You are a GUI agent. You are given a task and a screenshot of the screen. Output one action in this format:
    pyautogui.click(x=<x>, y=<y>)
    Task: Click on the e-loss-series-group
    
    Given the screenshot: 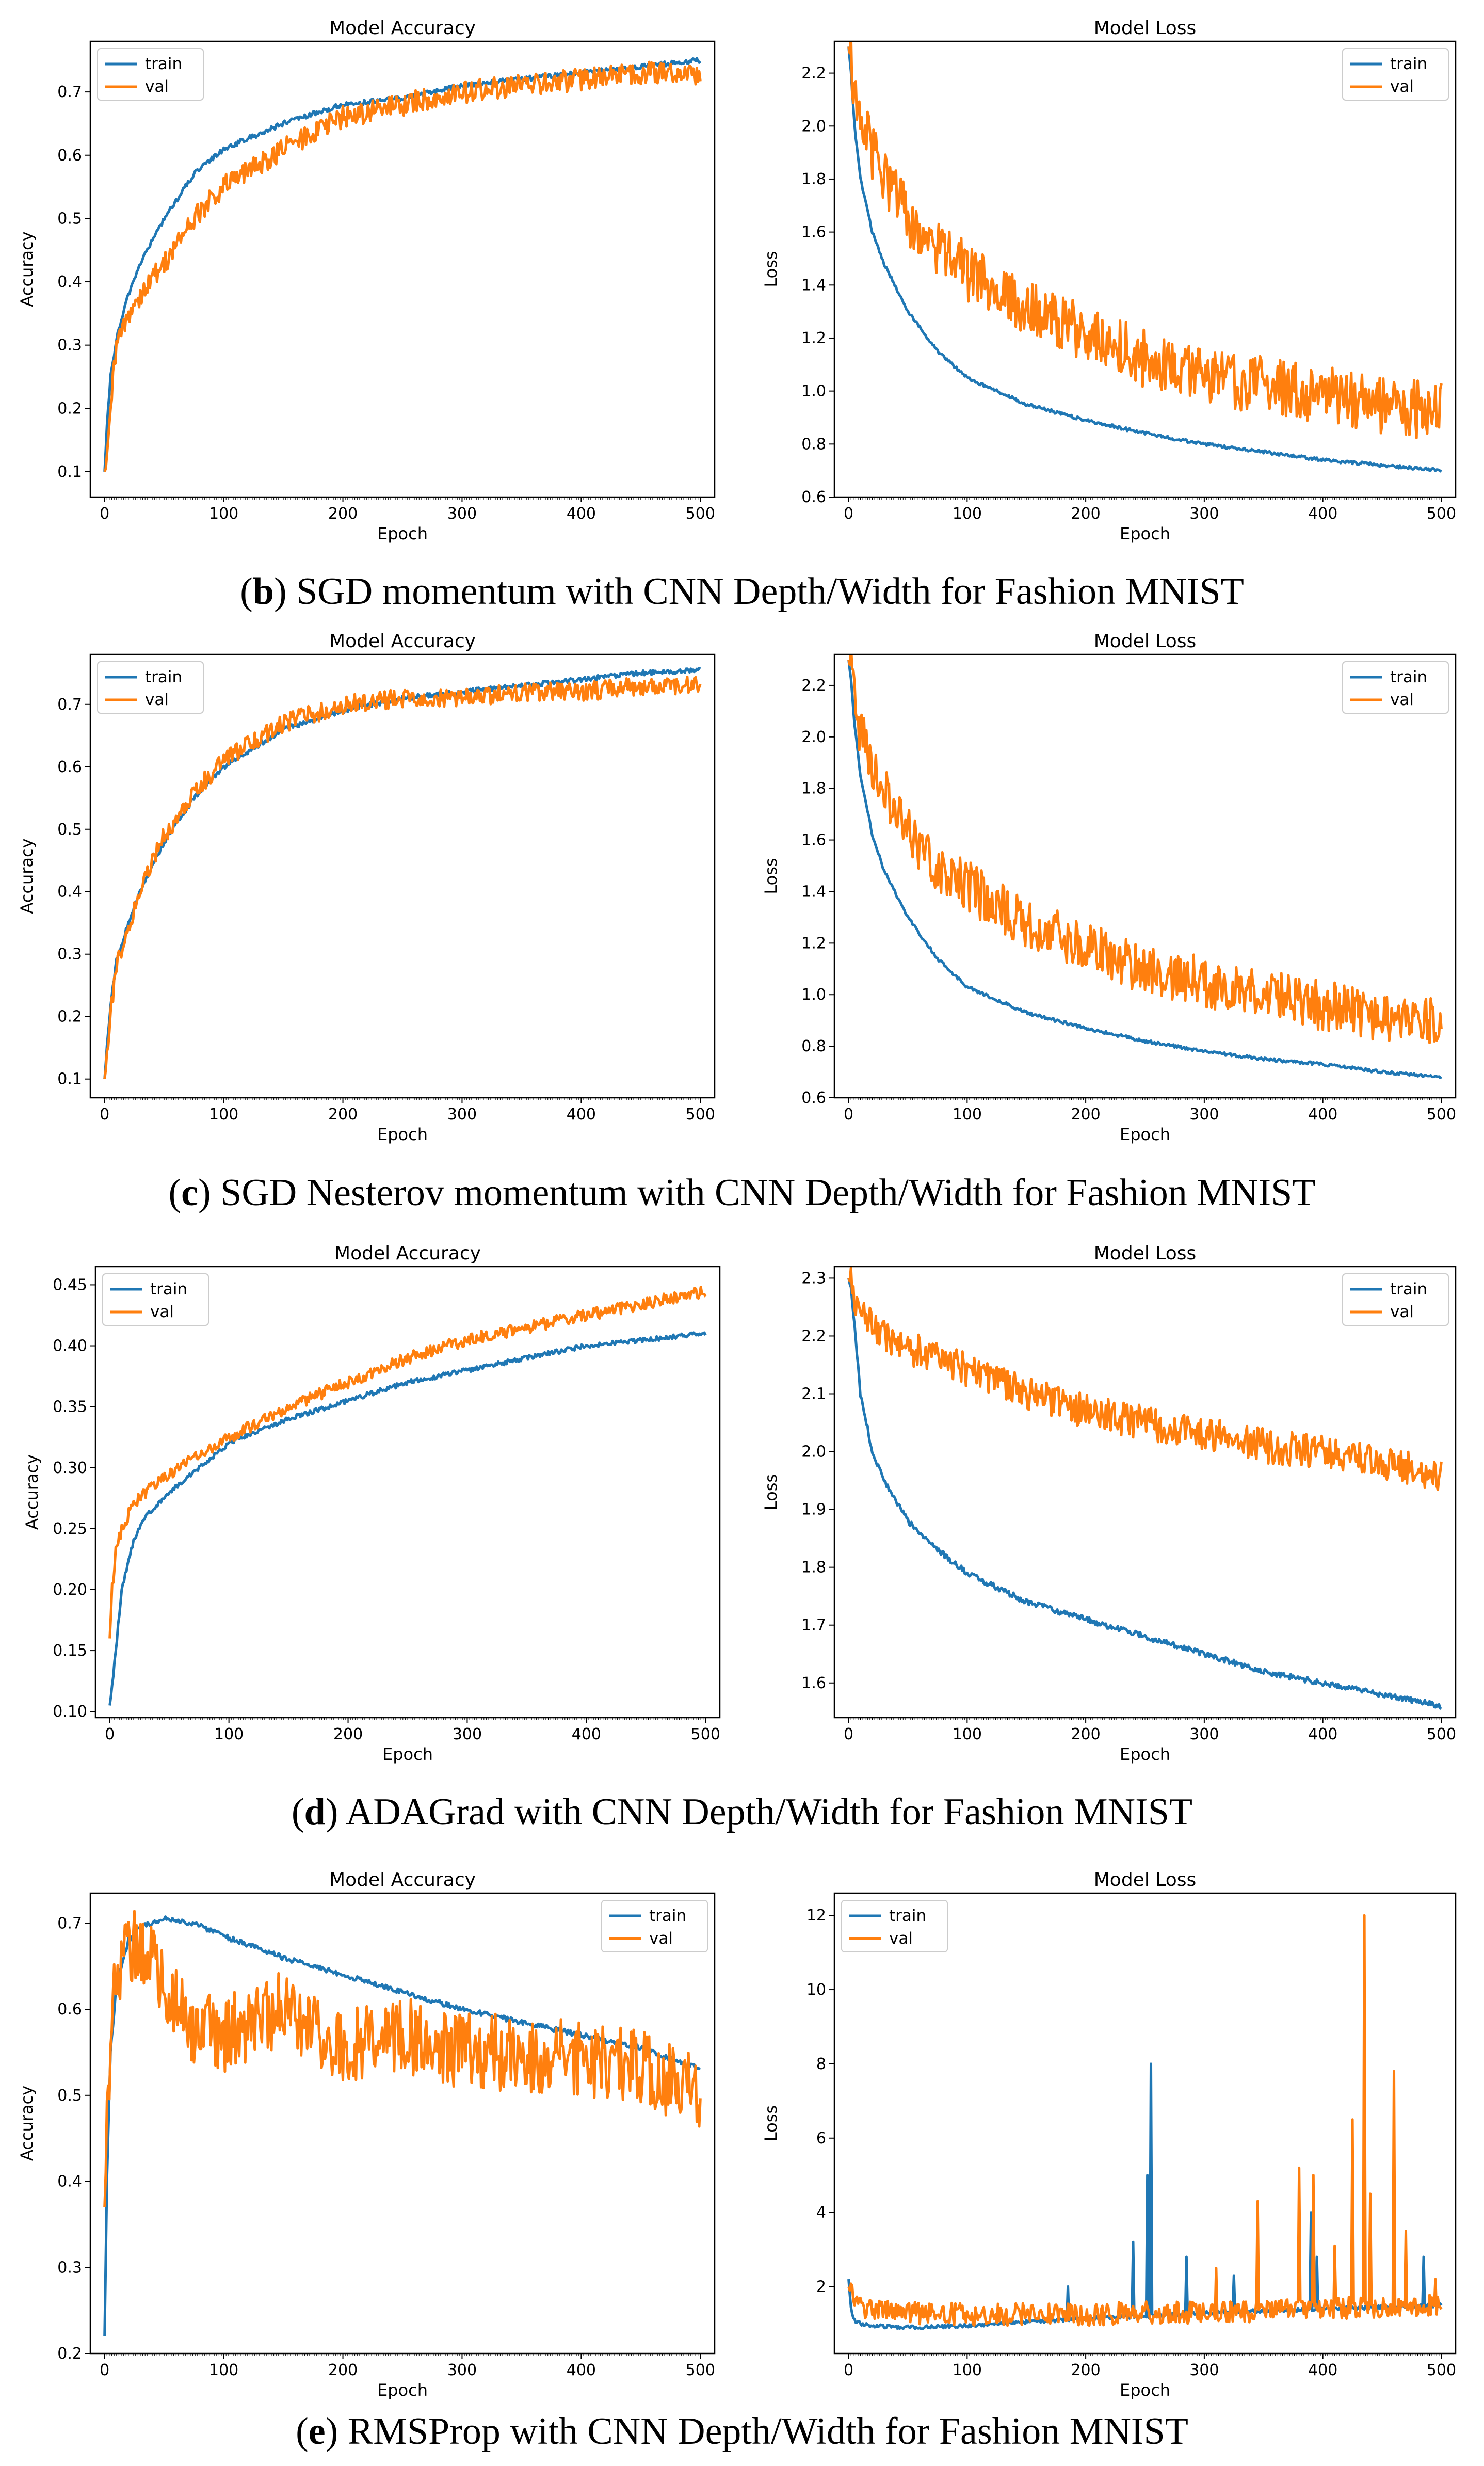 What is the action you would take?
    pyautogui.click(x=1145, y=2122)
    